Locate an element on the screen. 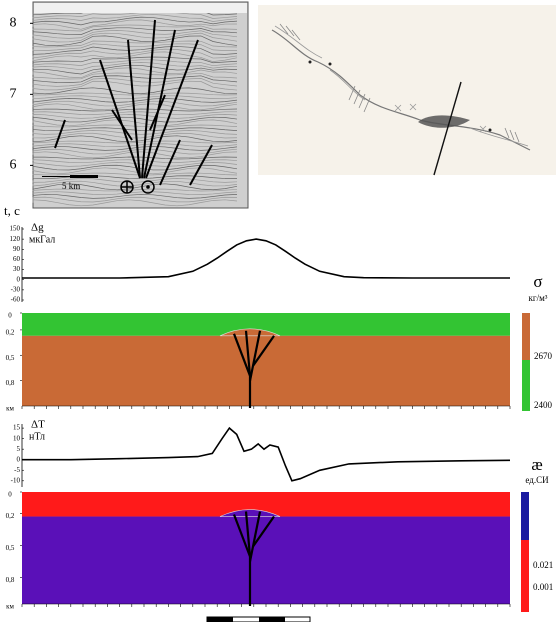  y-tick-label: 15 is located at coordinates (17, 428).